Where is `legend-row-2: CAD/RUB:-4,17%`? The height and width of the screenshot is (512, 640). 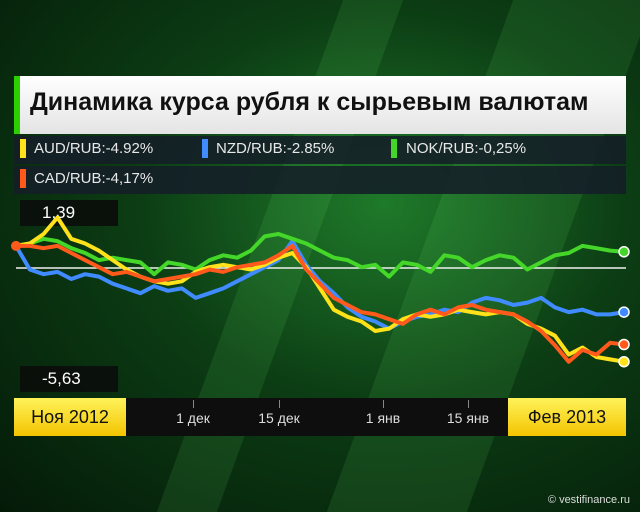
legend-row-2: CAD/RUB:-4,17% is located at coordinates (320, 180).